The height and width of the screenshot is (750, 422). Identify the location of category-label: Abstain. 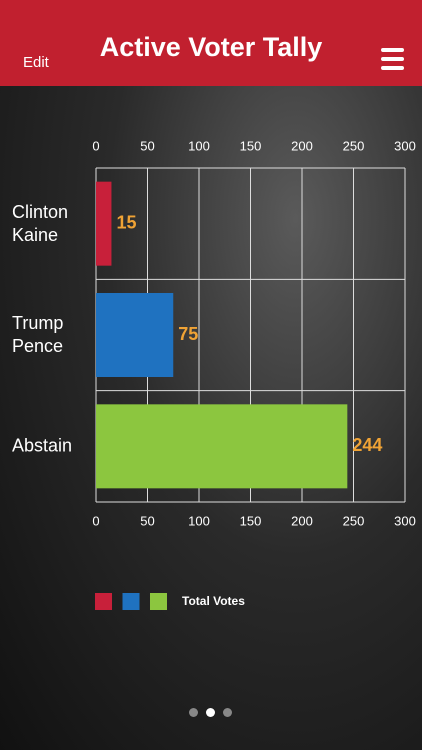
(42, 445).